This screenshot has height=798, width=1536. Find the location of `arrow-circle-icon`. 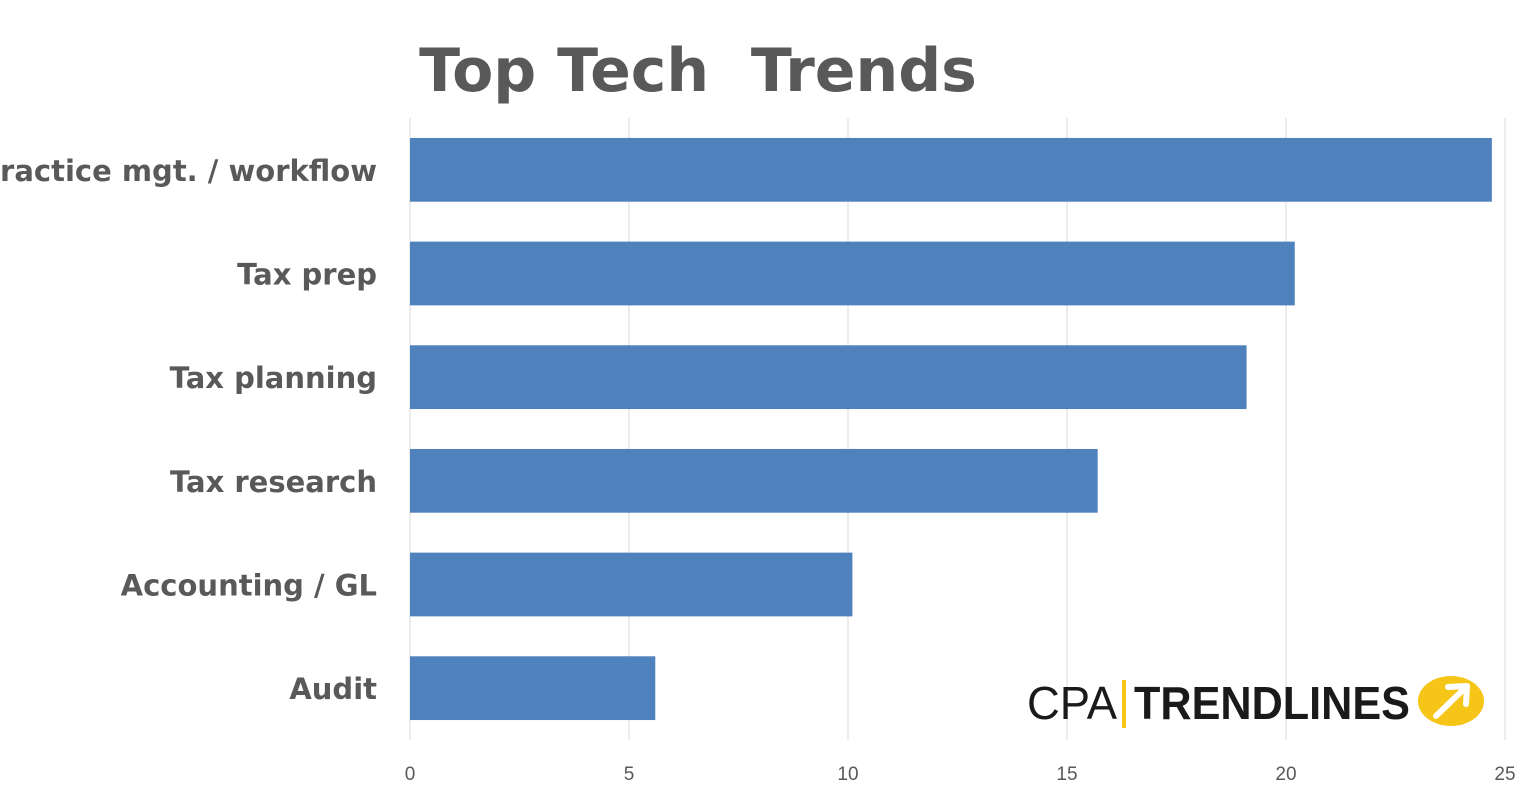

arrow-circle-icon is located at coordinates (1451, 701).